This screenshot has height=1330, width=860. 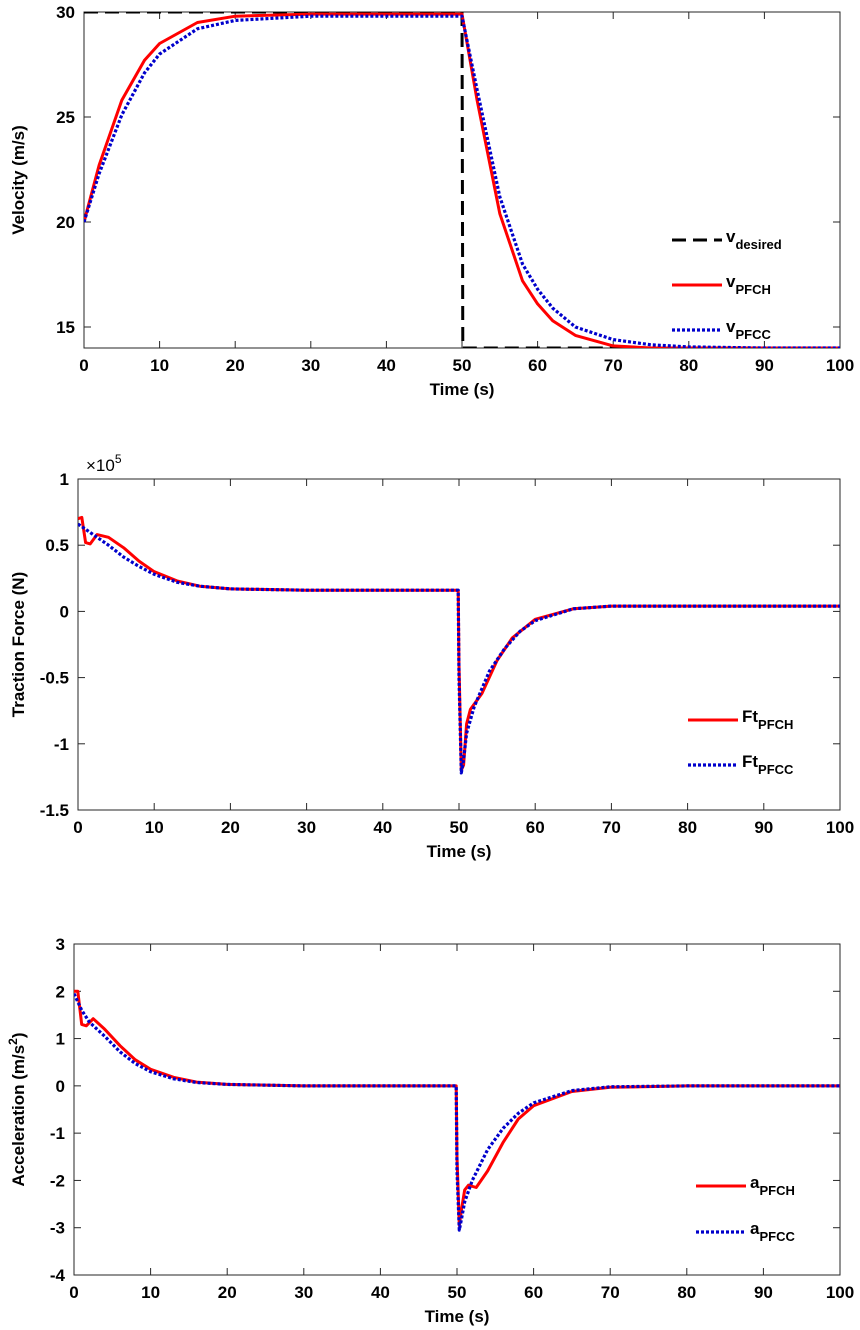 I want to click on legend-entry-subscript: desired, so click(x=758, y=244).